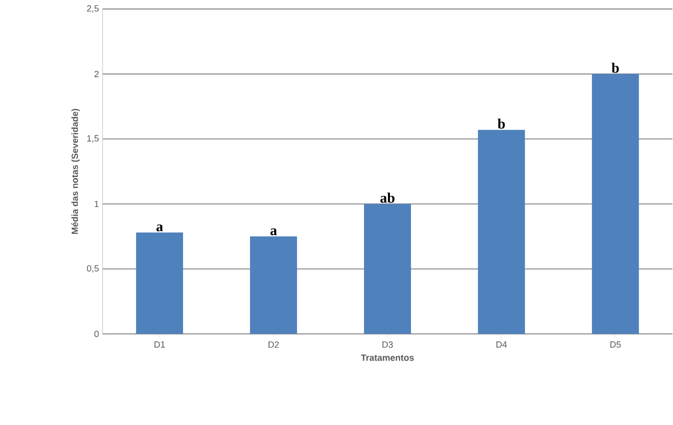 Image resolution: width=673 pixels, height=425 pixels. What do you see at coordinates (96, 334) in the screenshot?
I see `y-tick-label: 0` at bounding box center [96, 334].